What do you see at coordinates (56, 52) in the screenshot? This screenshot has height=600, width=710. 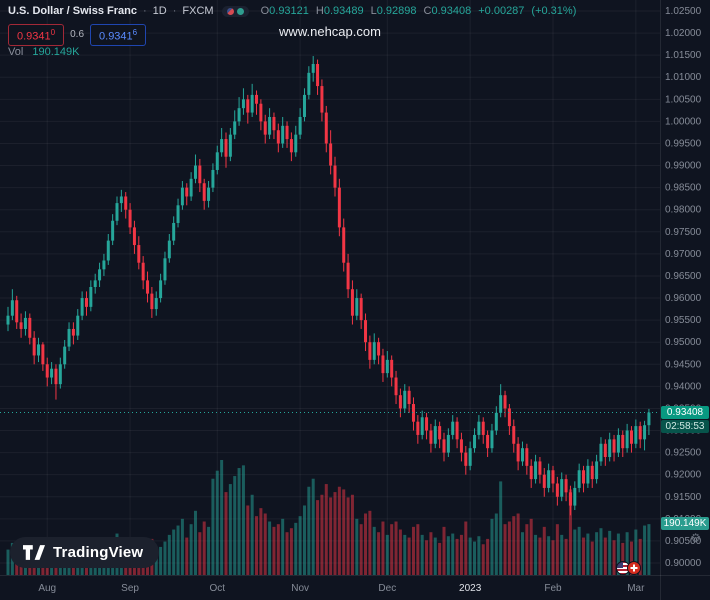 I see `volume-value: 190.149K` at bounding box center [56, 52].